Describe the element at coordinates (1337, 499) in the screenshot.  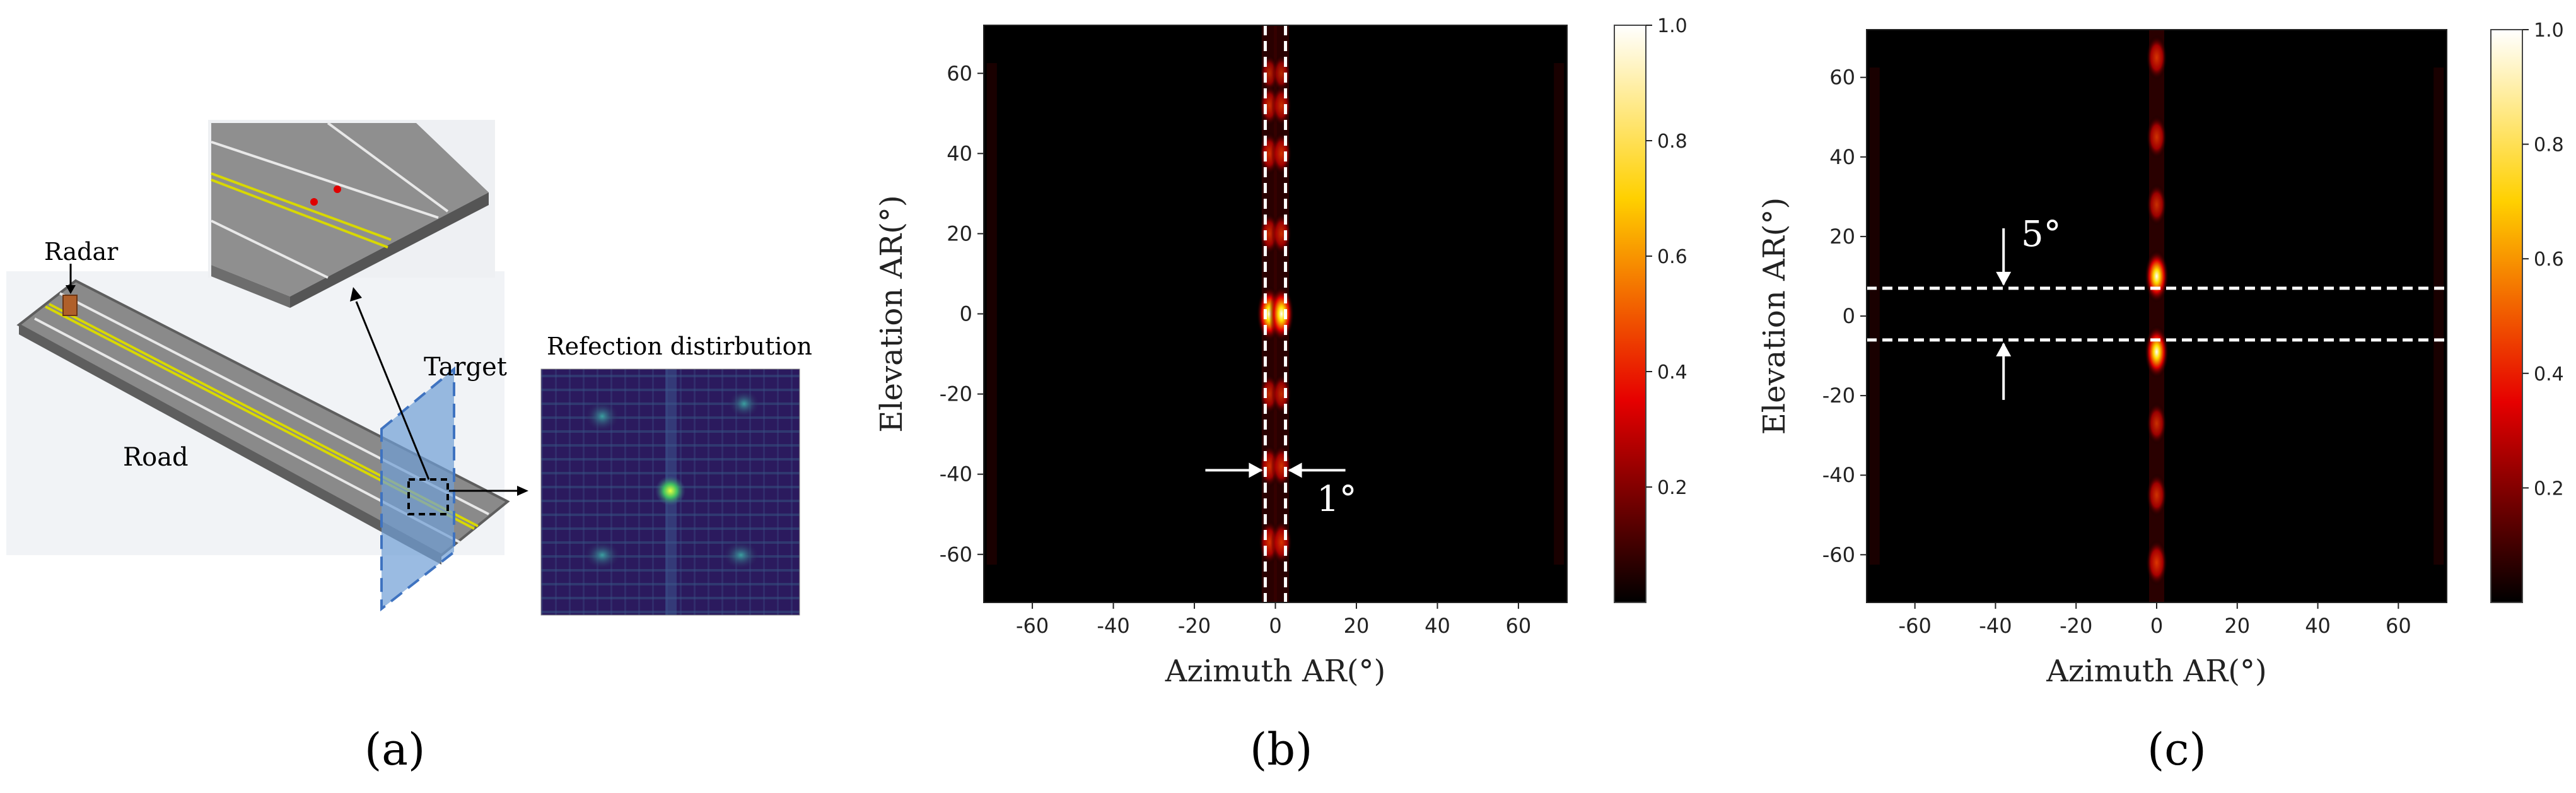
I see `panel-b-annotation: 1°` at that location.